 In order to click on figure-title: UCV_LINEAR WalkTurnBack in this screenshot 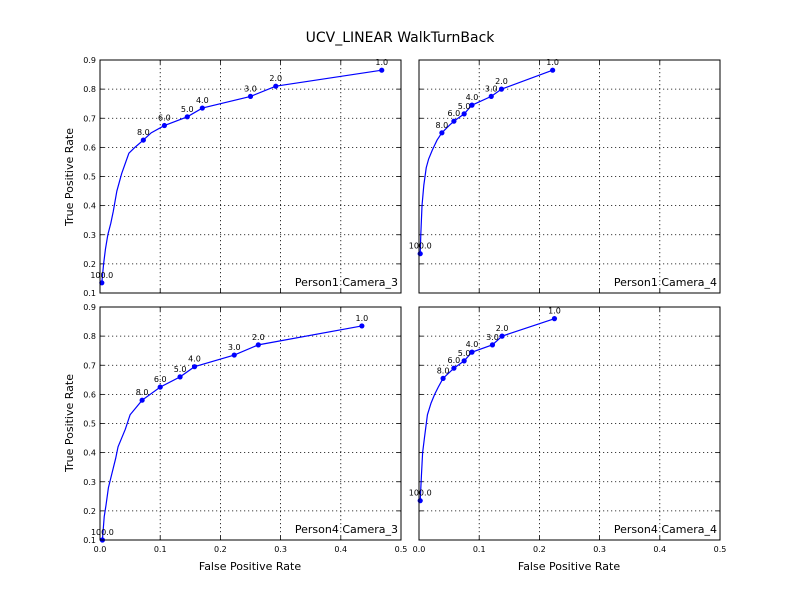, I will do `click(401, 38)`.